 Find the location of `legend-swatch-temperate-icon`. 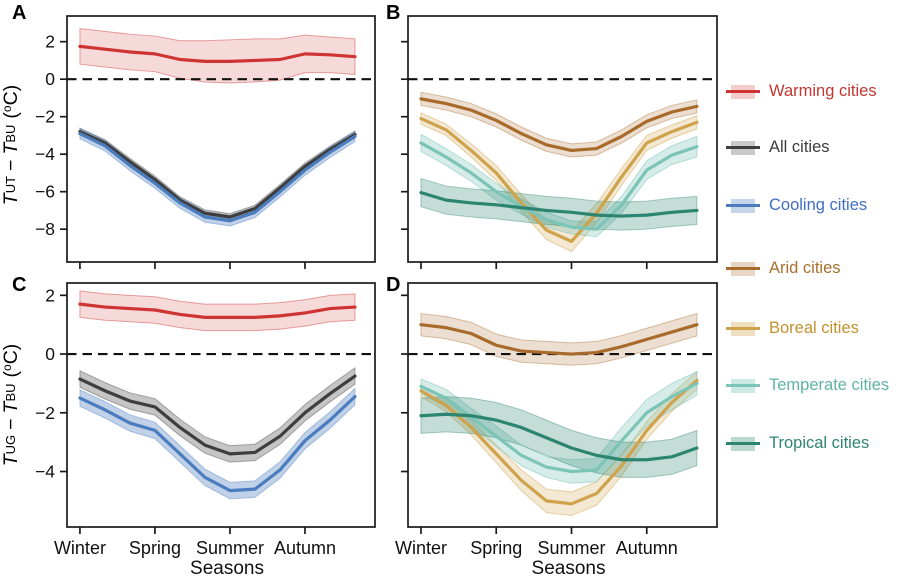

legend-swatch-temperate-icon is located at coordinates (743, 386).